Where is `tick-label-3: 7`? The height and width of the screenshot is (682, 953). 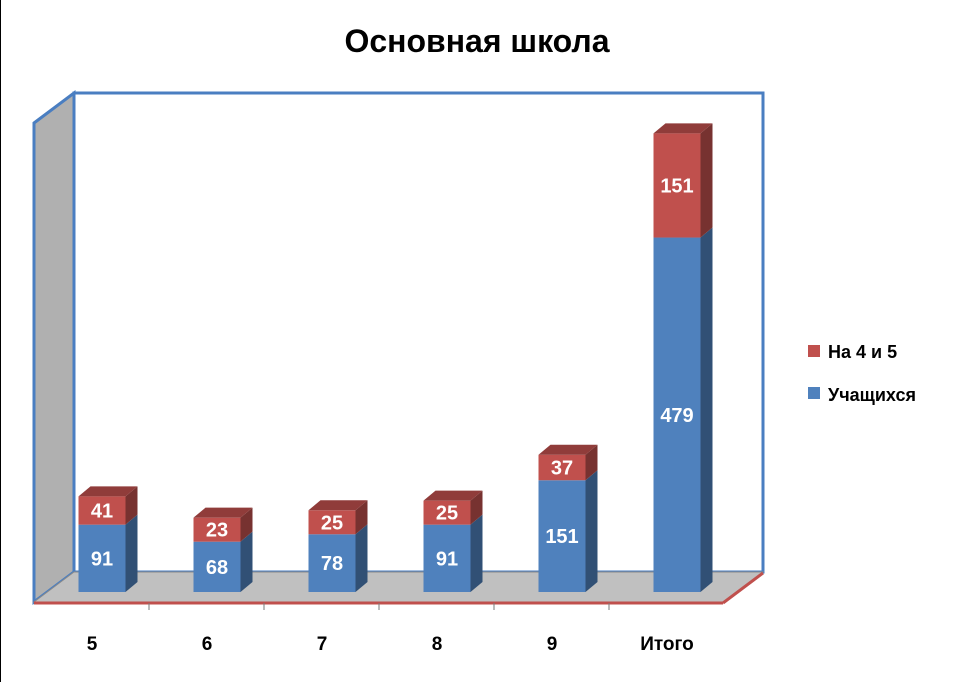
tick-label-3: 7 is located at coordinates (322, 644).